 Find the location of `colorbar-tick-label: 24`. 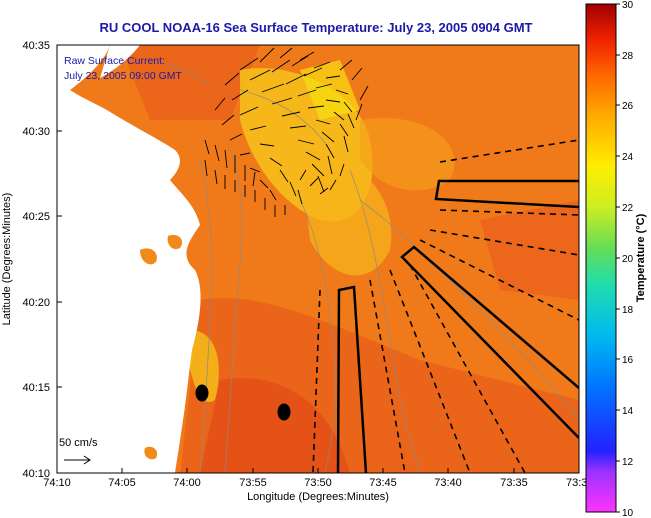

colorbar-tick-label: 24 is located at coordinates (628, 157).